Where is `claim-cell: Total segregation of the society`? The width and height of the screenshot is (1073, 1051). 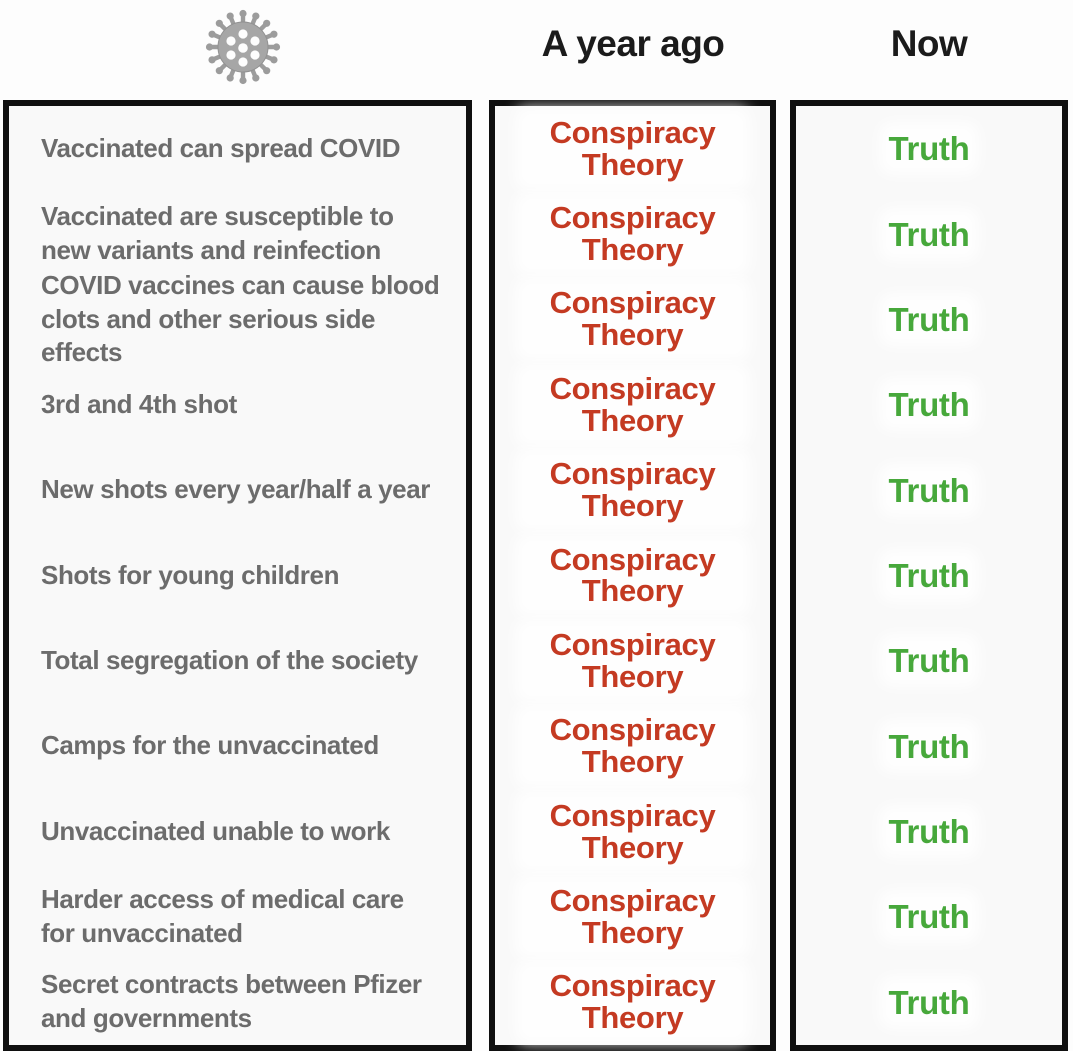
claim-cell: Total segregation of the society is located at coordinates (237, 660).